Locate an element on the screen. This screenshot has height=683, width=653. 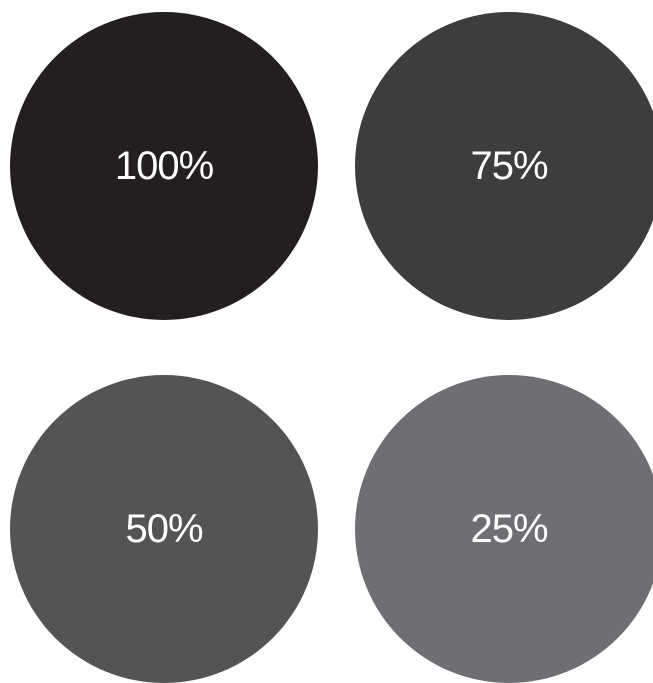
tint-swatch-label: 25% is located at coordinates (509, 529).